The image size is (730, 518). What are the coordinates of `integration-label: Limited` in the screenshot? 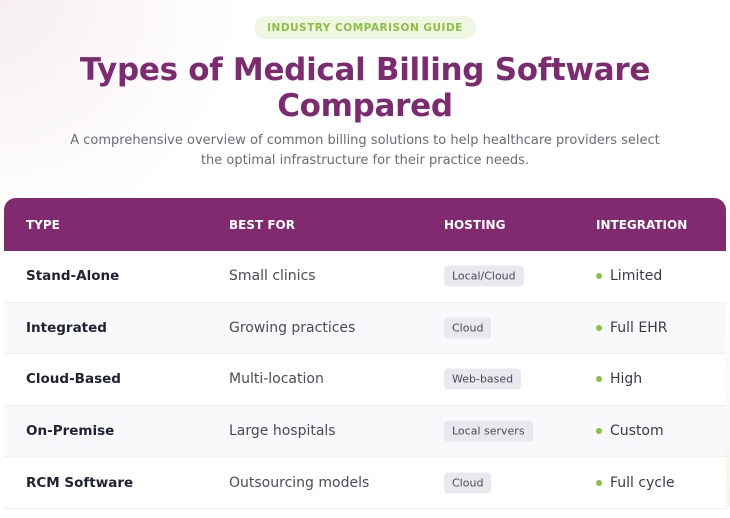 It's located at (636, 276).